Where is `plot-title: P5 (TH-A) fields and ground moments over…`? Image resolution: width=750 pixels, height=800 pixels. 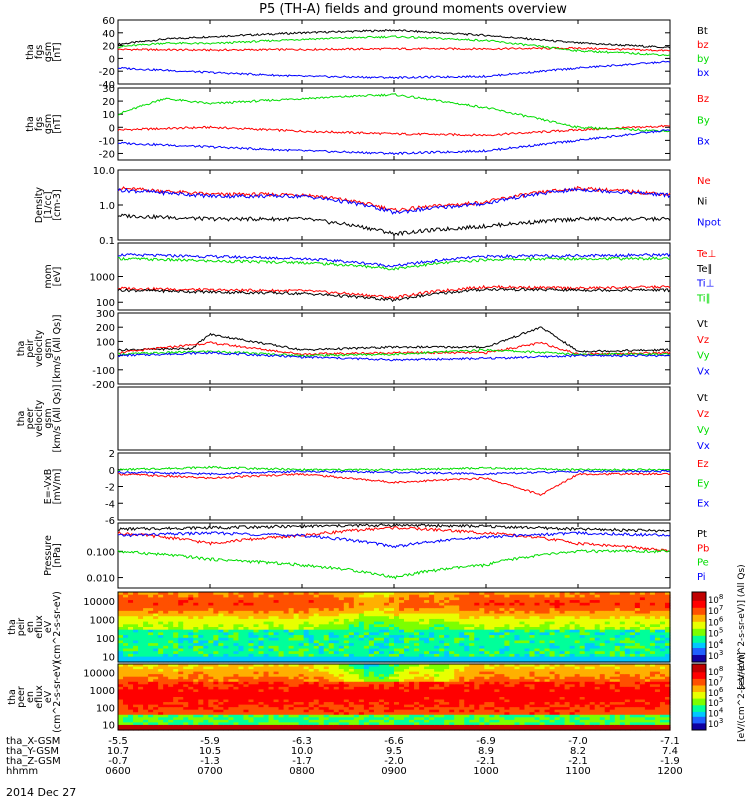 plot-title: P5 (TH-A) fields and ground moments over… is located at coordinates (413, 9).